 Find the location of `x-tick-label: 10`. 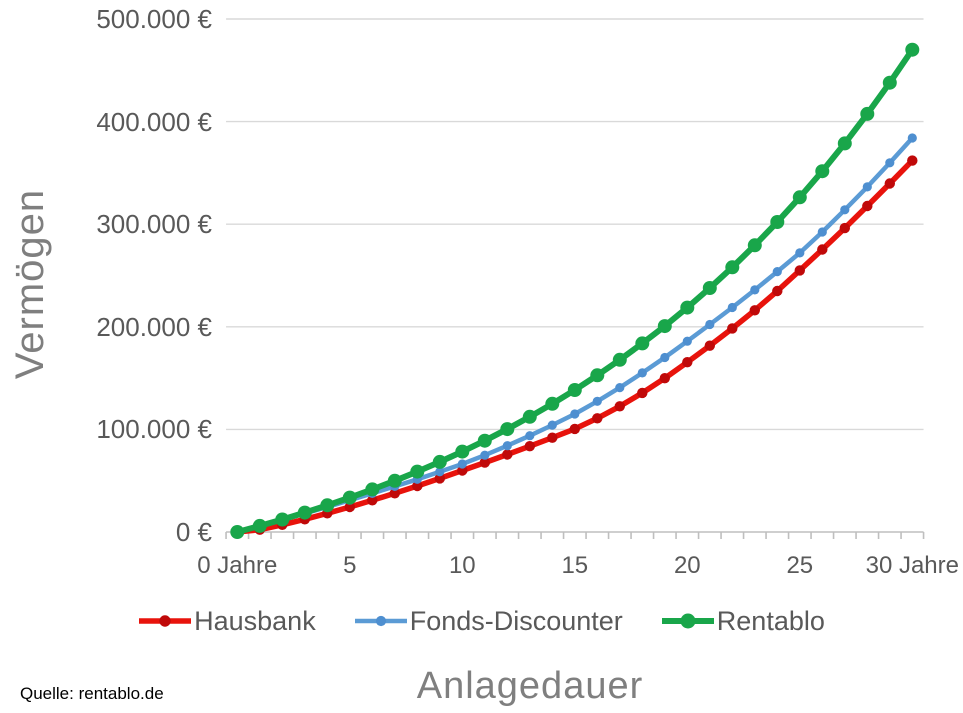

x-tick-label: 10 is located at coordinates (462, 565).